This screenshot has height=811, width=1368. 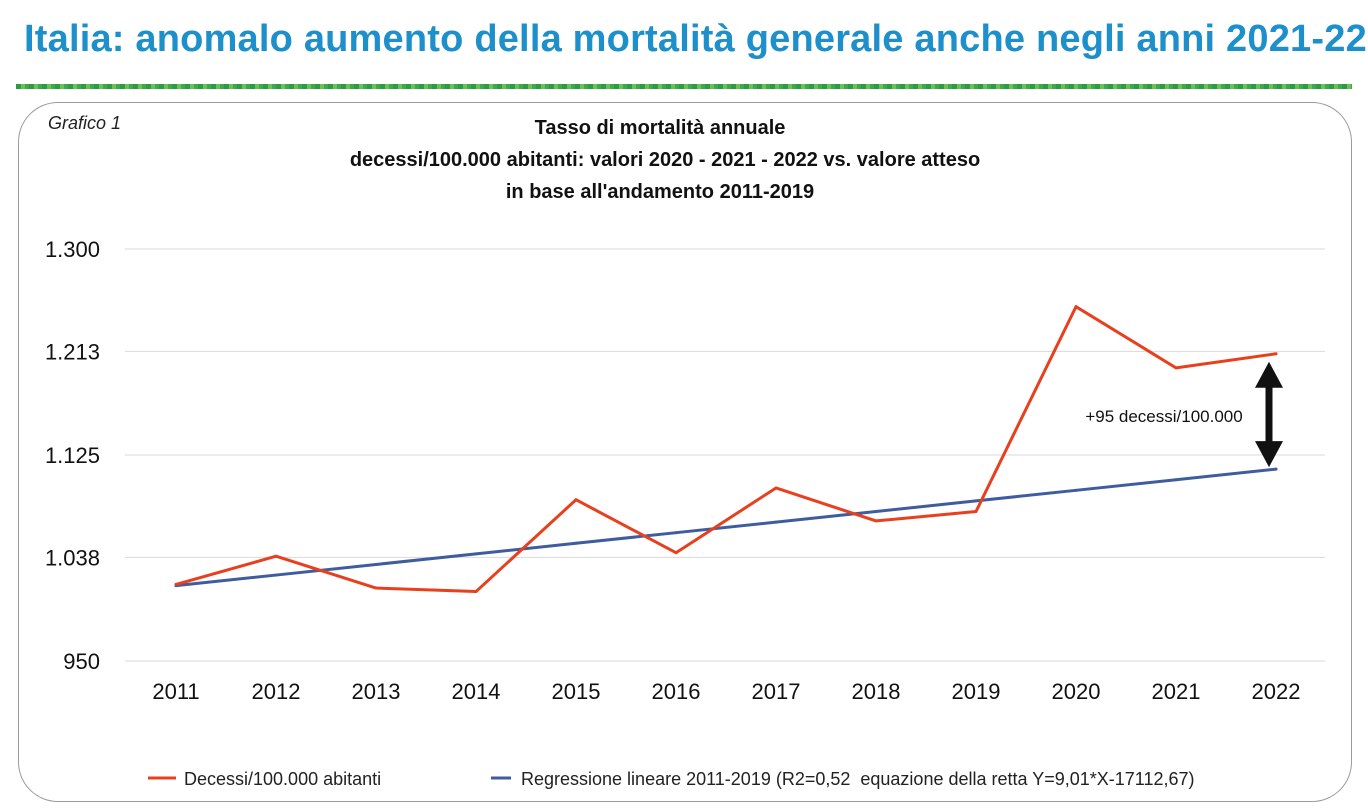 I want to click on x-tick-label: 2013, so click(x=376, y=691).